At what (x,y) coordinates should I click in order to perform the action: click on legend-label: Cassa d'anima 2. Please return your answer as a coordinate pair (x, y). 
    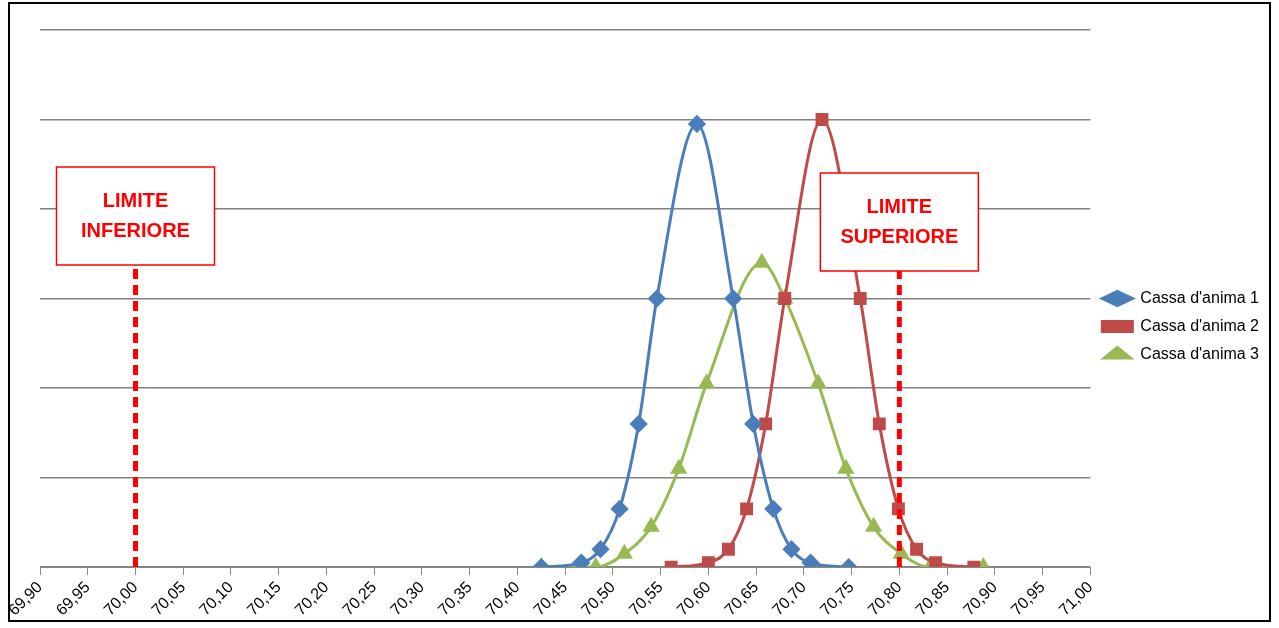
    Looking at the image, I should click on (1200, 325).